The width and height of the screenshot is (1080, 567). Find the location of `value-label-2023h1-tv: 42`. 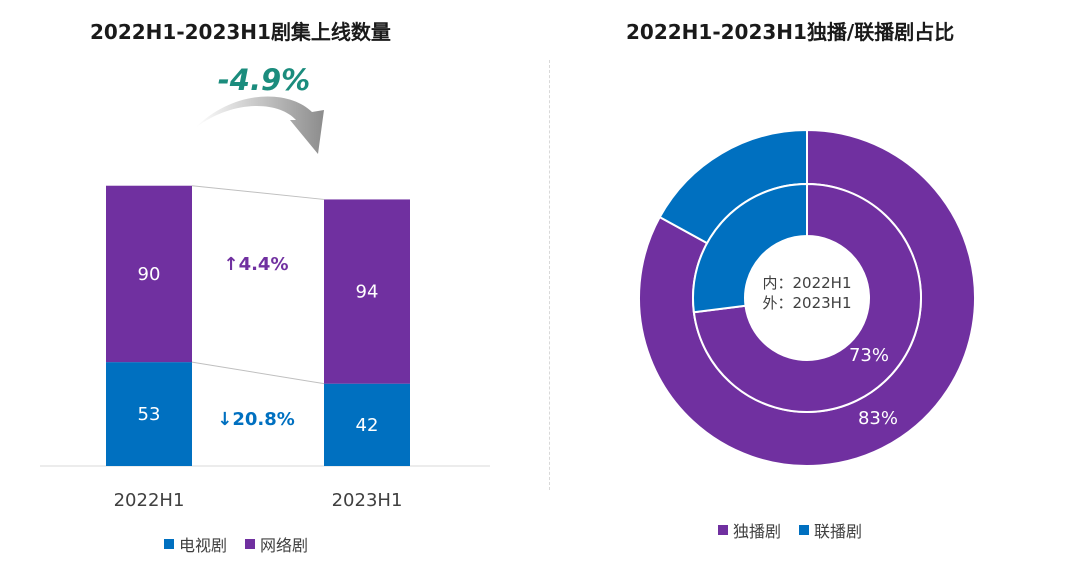

value-label-2023h1-tv: 42 is located at coordinates (367, 425).